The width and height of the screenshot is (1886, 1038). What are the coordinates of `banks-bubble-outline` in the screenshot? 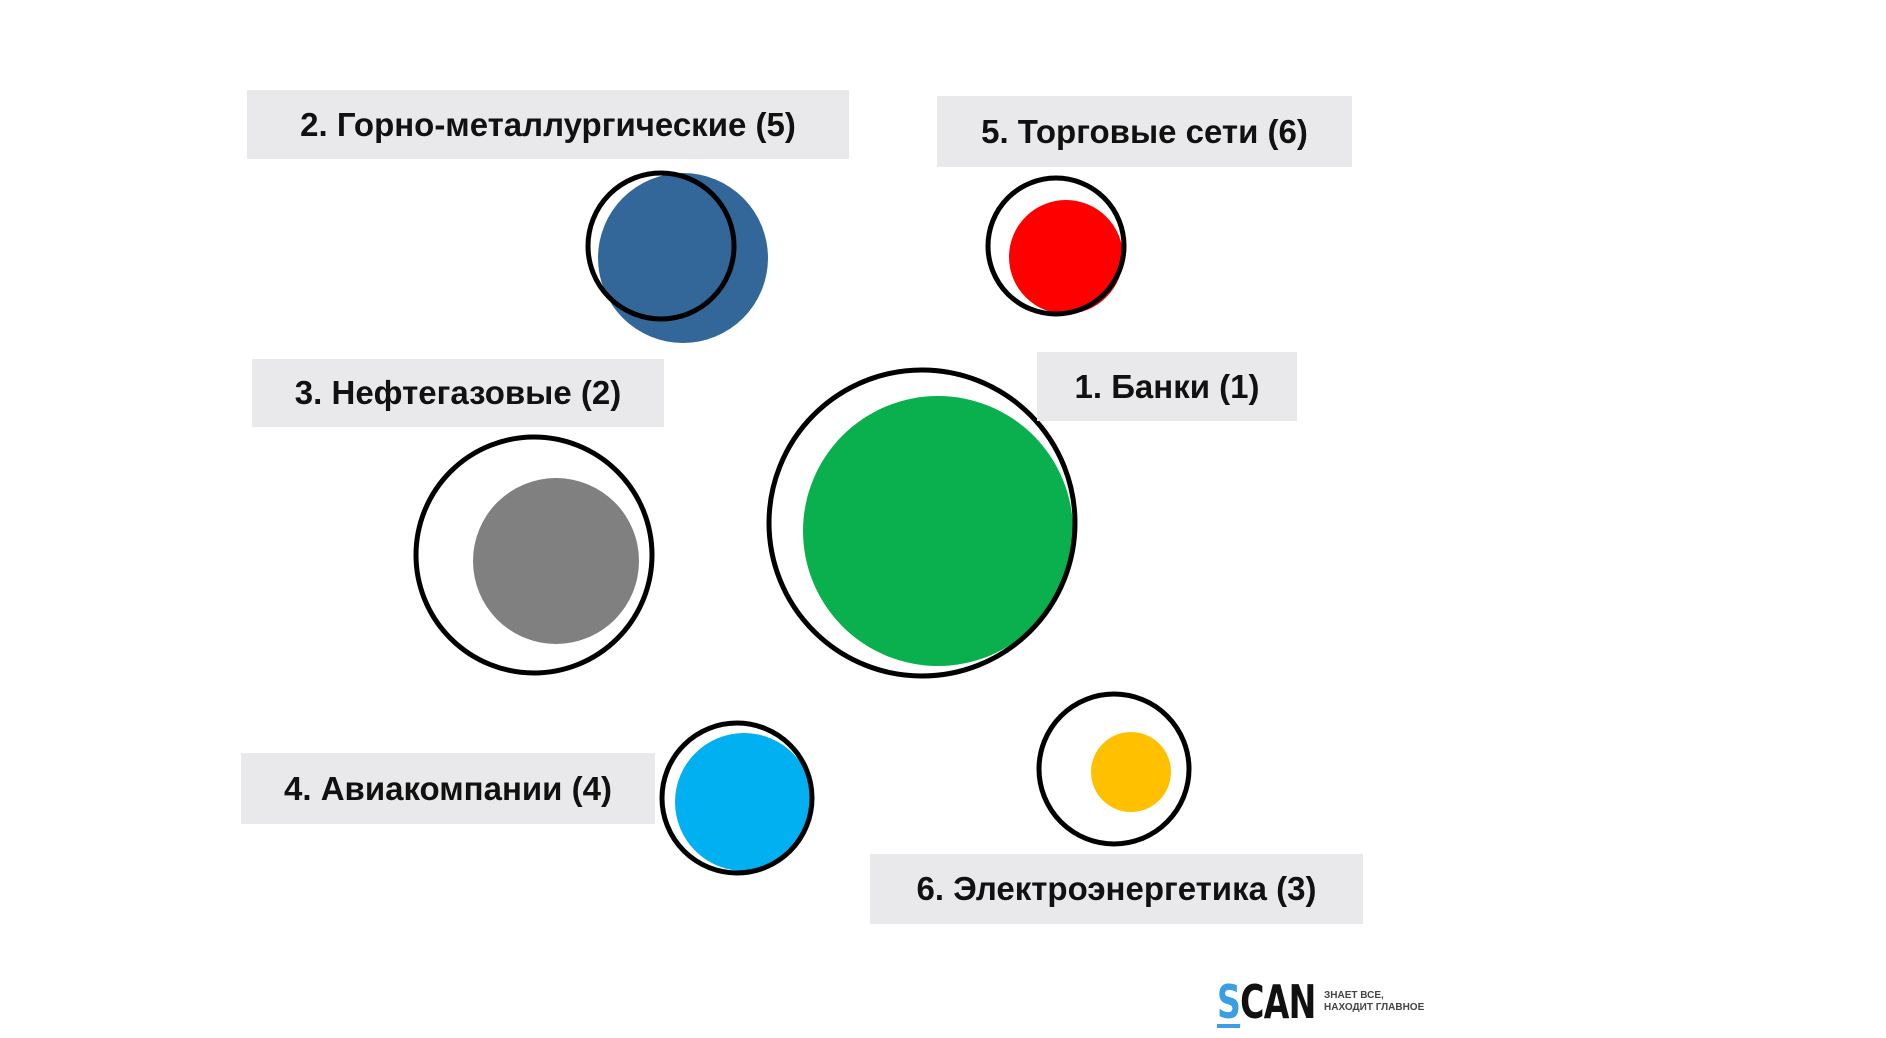 It's located at (922, 523).